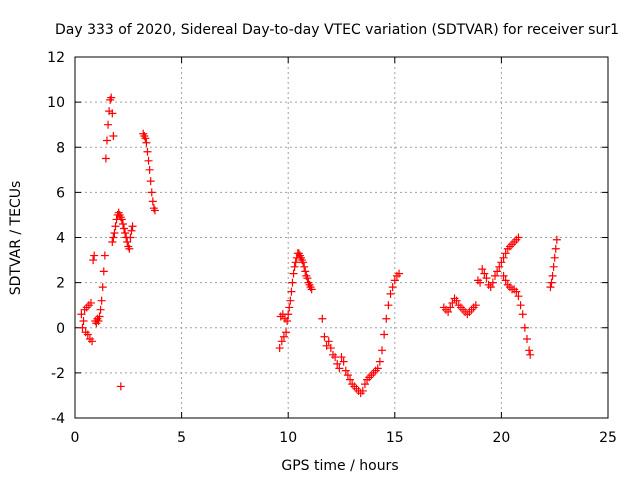 This screenshot has width=640, height=480. I want to click on y-tick-label: 10, so click(56, 103).